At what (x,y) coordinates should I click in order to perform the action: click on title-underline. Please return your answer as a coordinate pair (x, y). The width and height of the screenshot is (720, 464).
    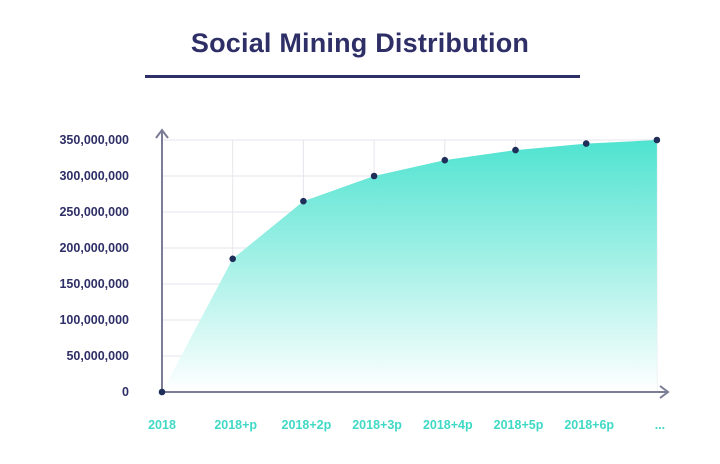
    Looking at the image, I should click on (362, 76).